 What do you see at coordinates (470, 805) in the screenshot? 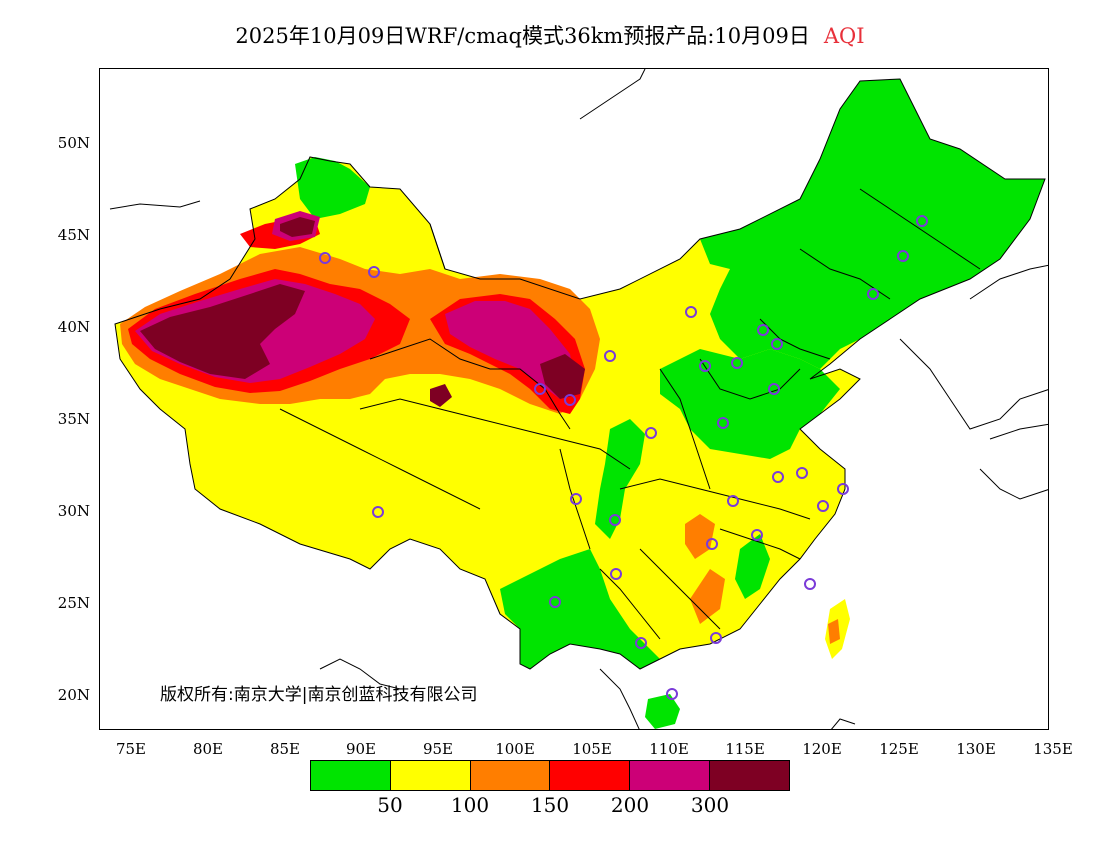
I see `legend-label: 100` at bounding box center [470, 805].